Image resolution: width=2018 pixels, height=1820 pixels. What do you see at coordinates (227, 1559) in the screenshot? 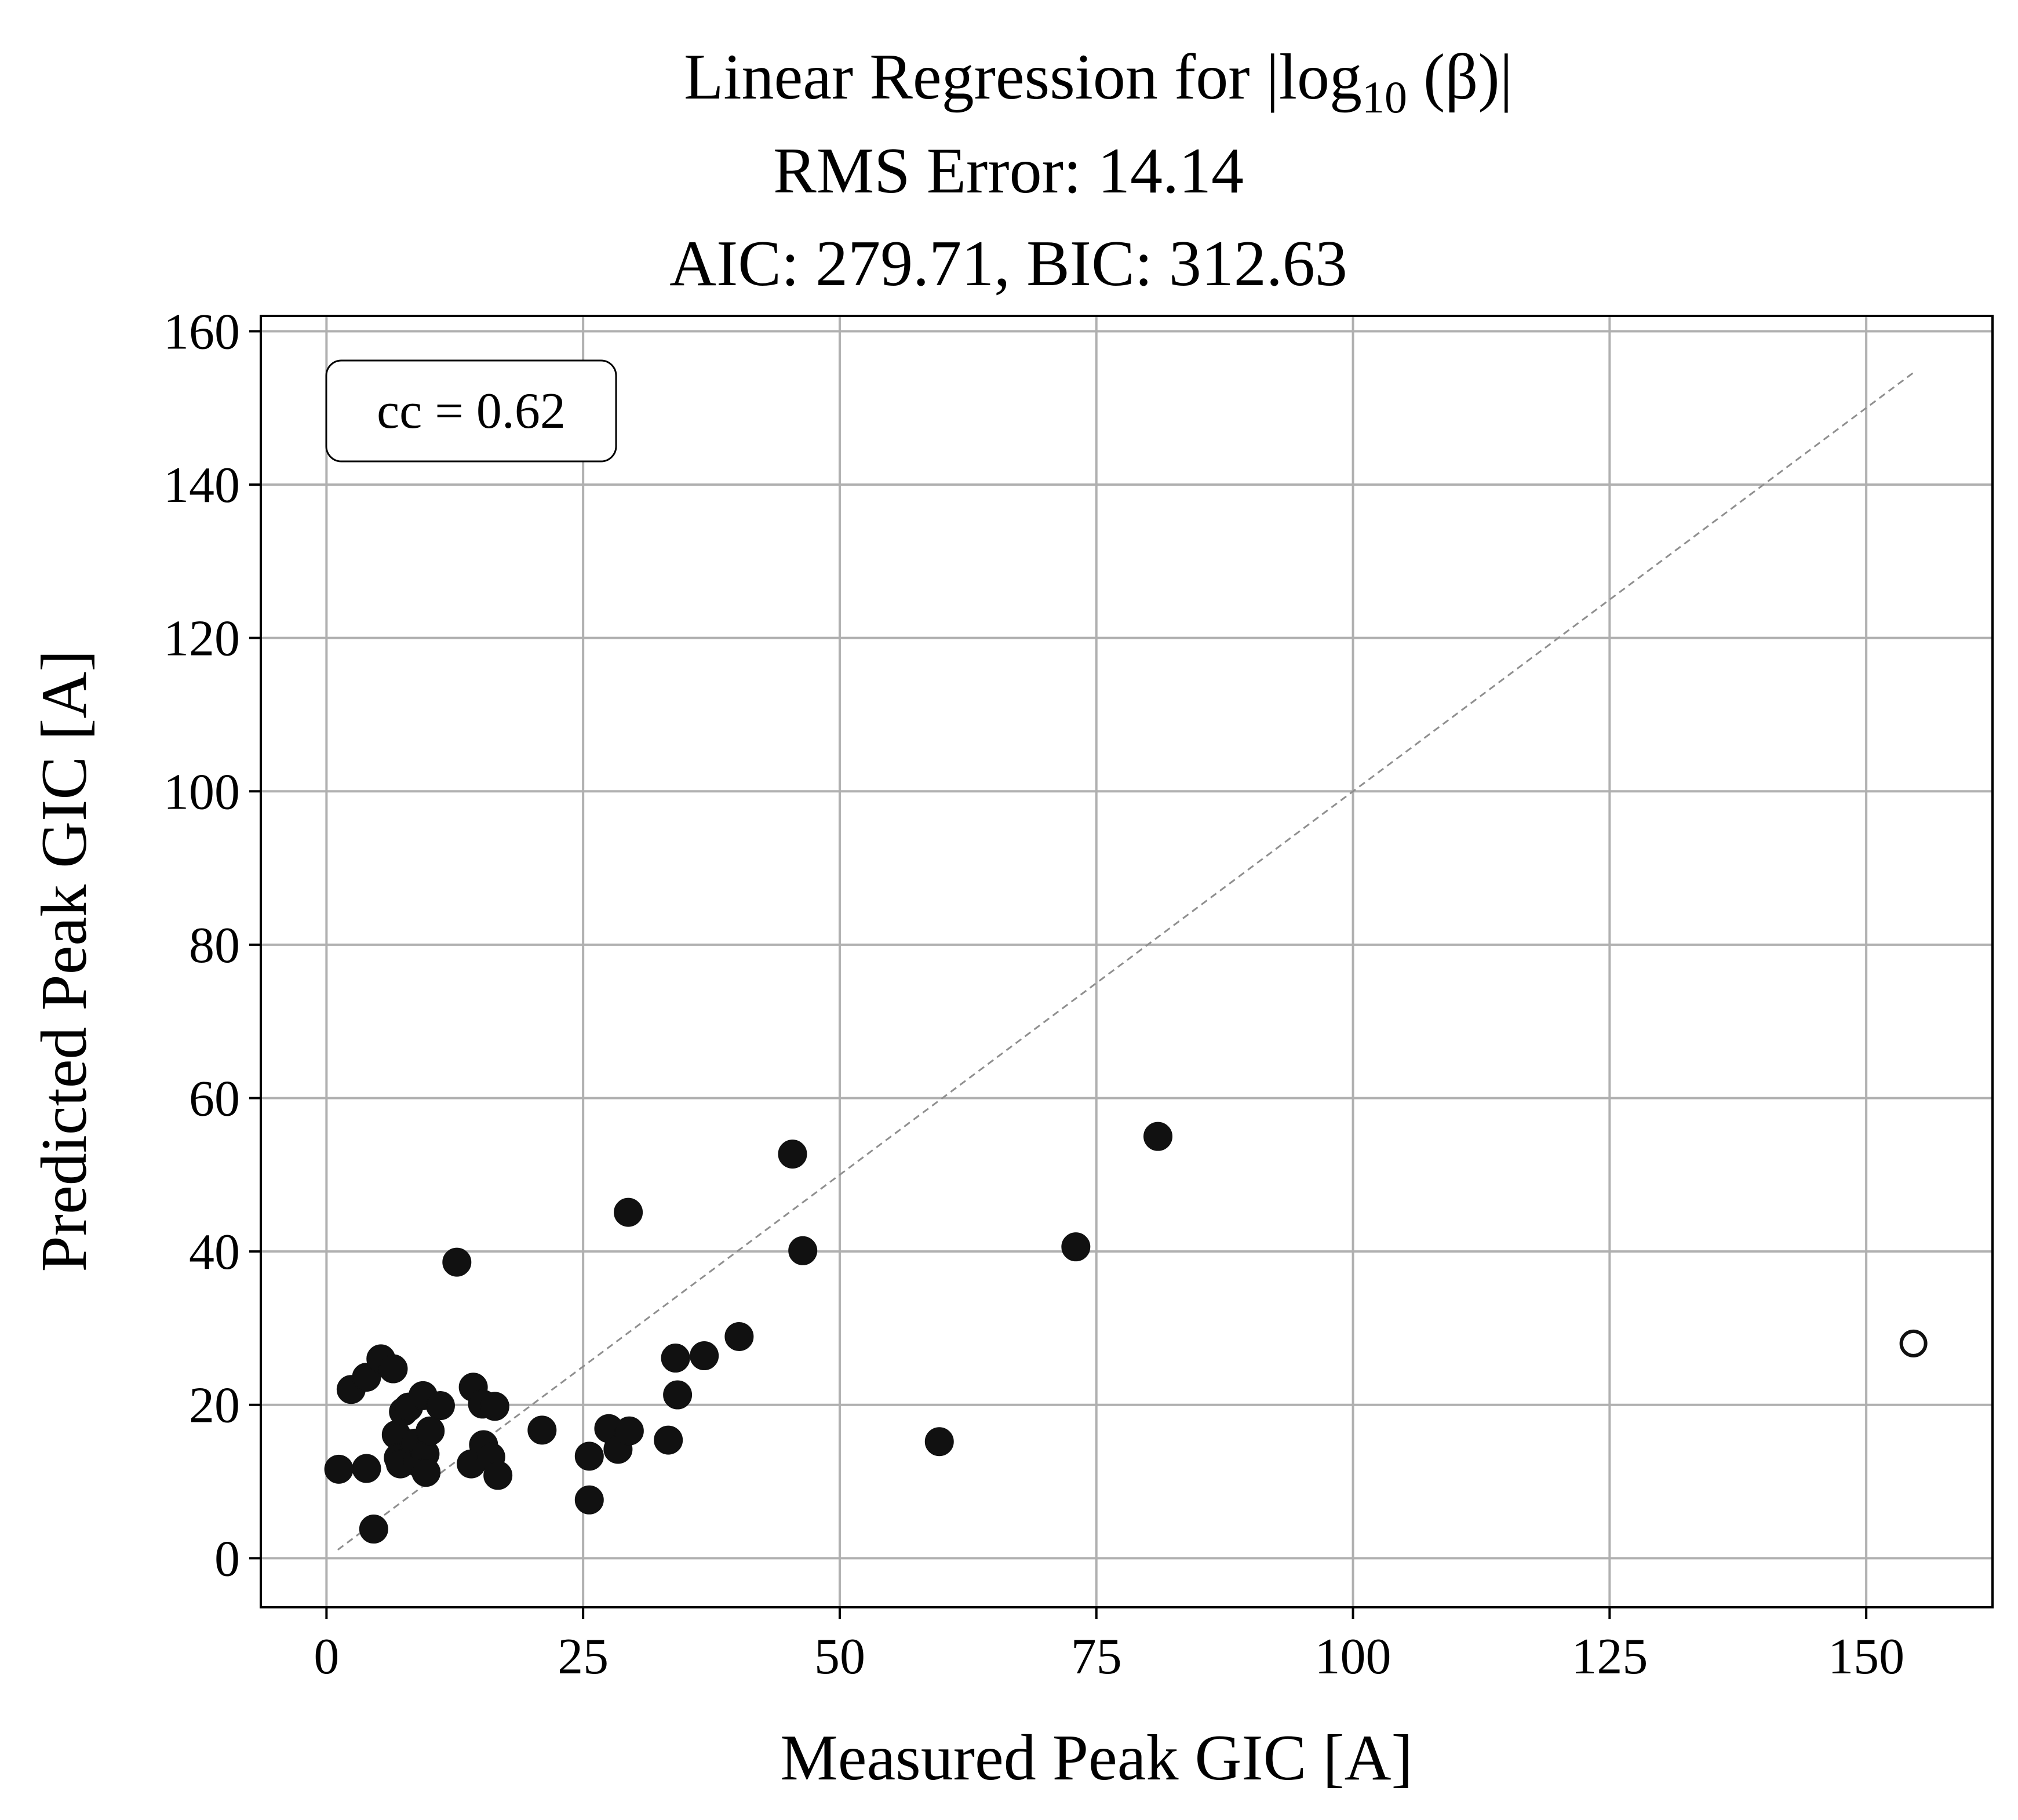
I see `y-tick-label: 0` at bounding box center [227, 1559].